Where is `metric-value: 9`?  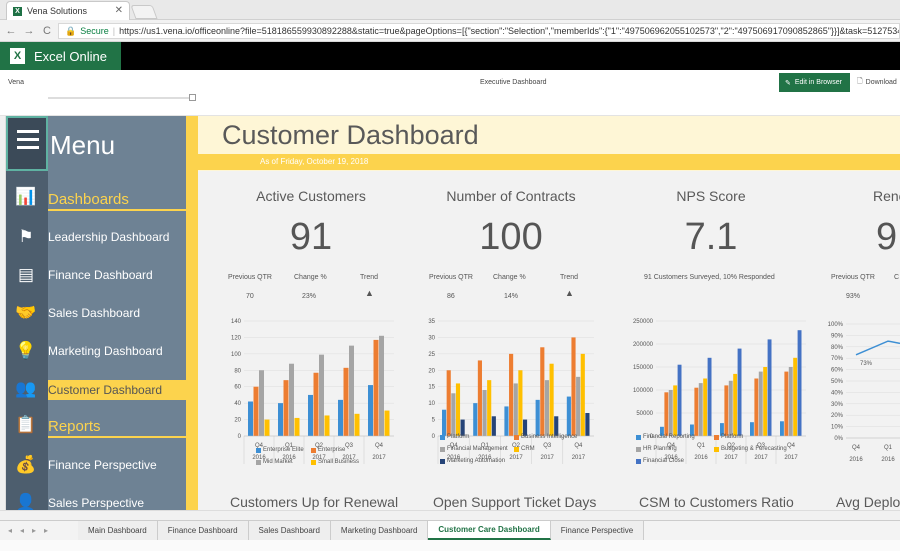 metric-value: 9 is located at coordinates (887, 237).